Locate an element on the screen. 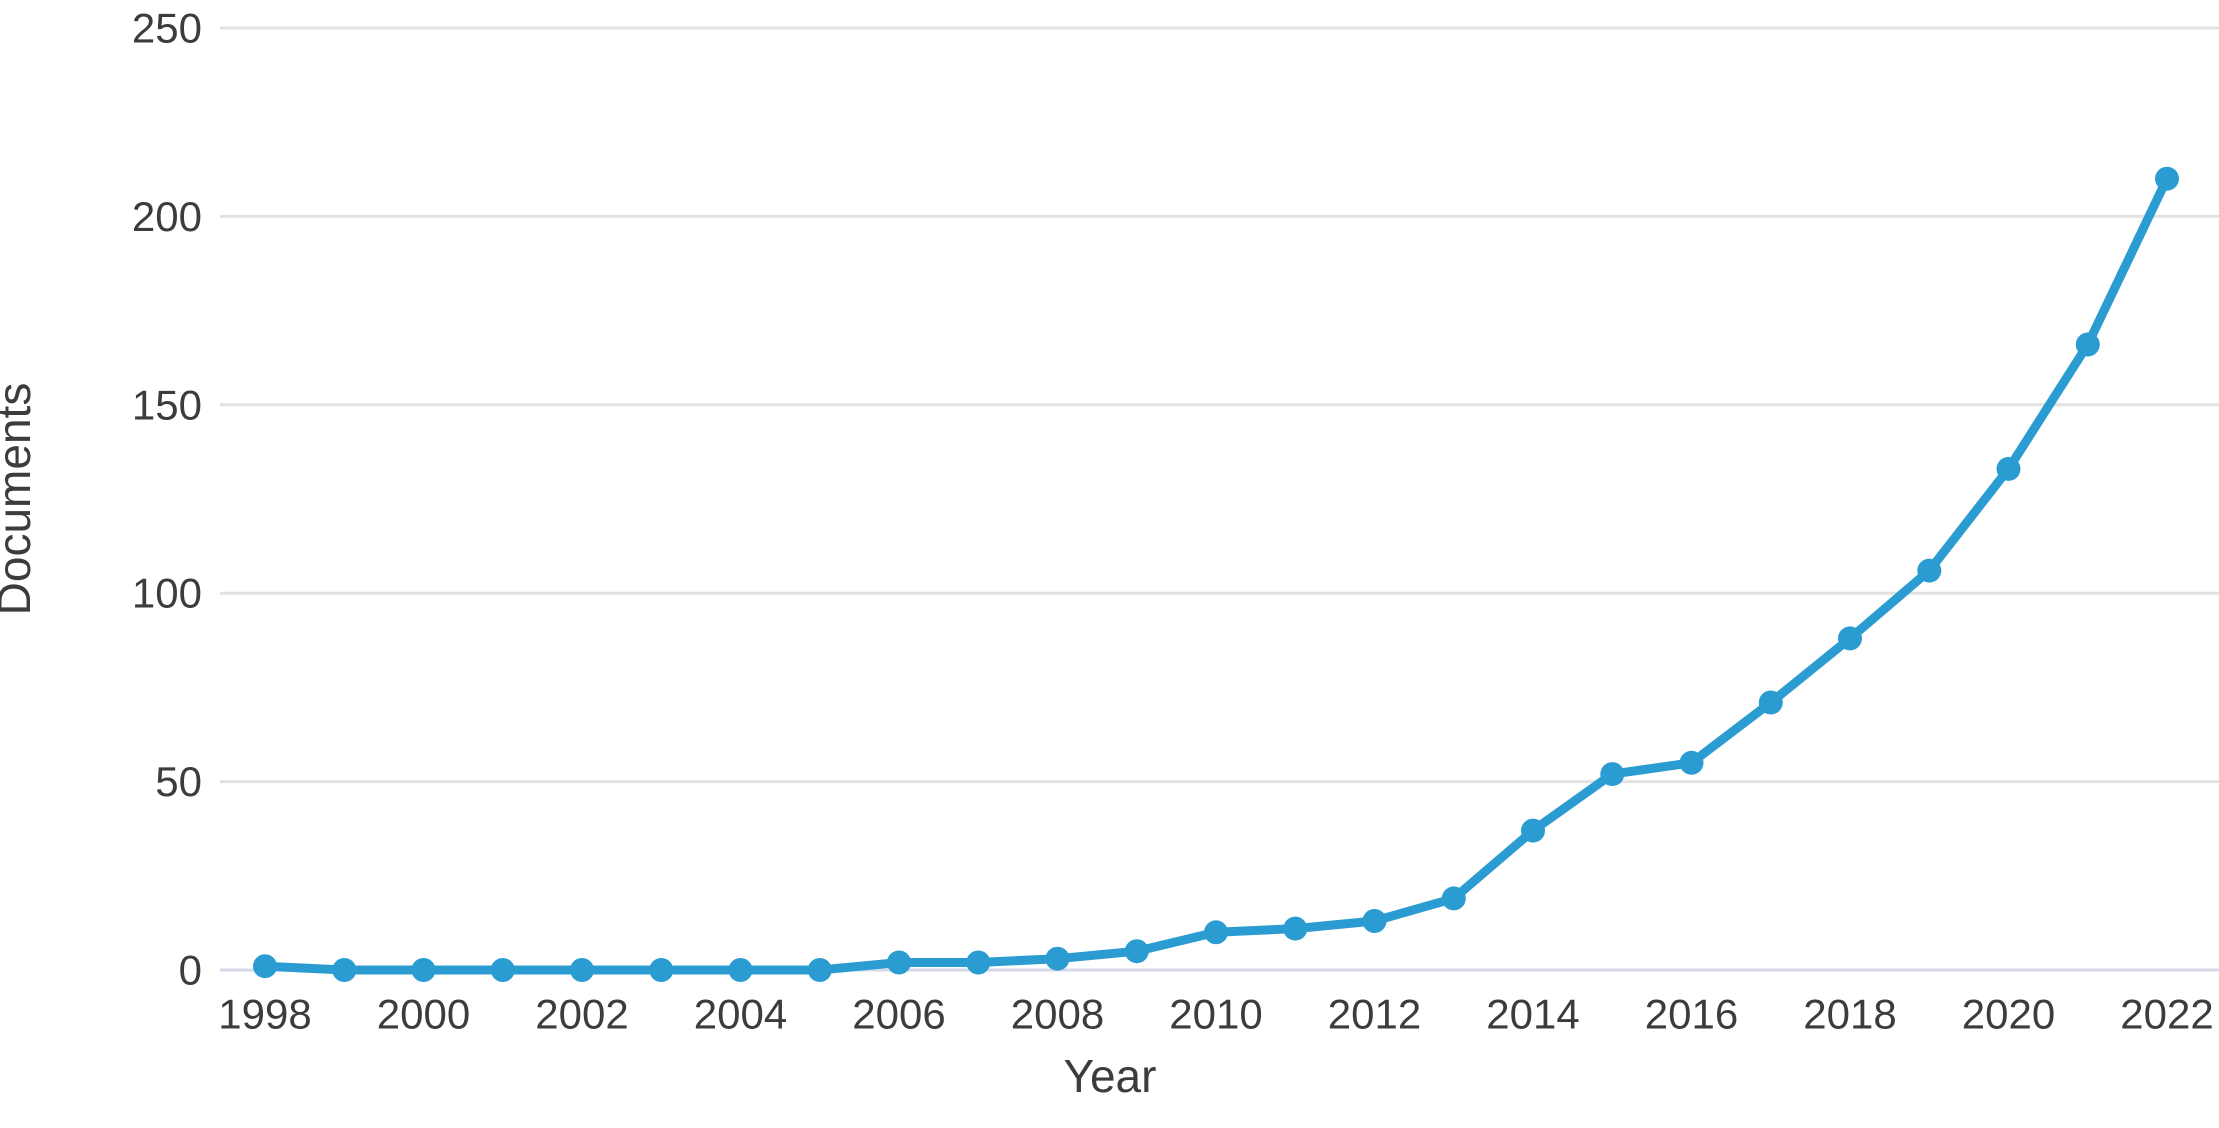 The height and width of the screenshot is (1128, 2219). x-tick-label: 2020 is located at coordinates (2008, 1014).